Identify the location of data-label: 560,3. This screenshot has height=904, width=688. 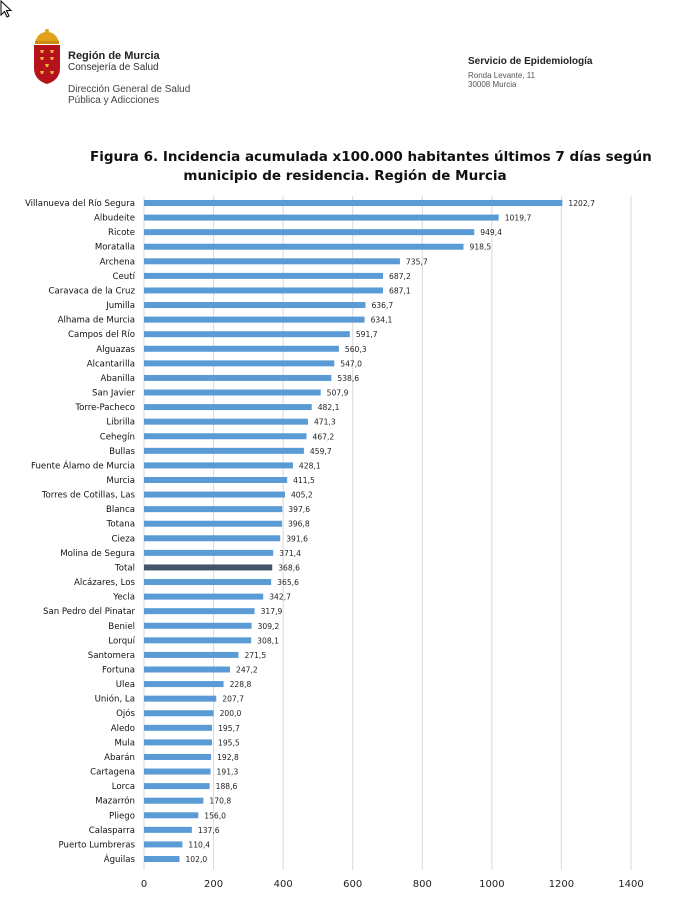
(356, 349).